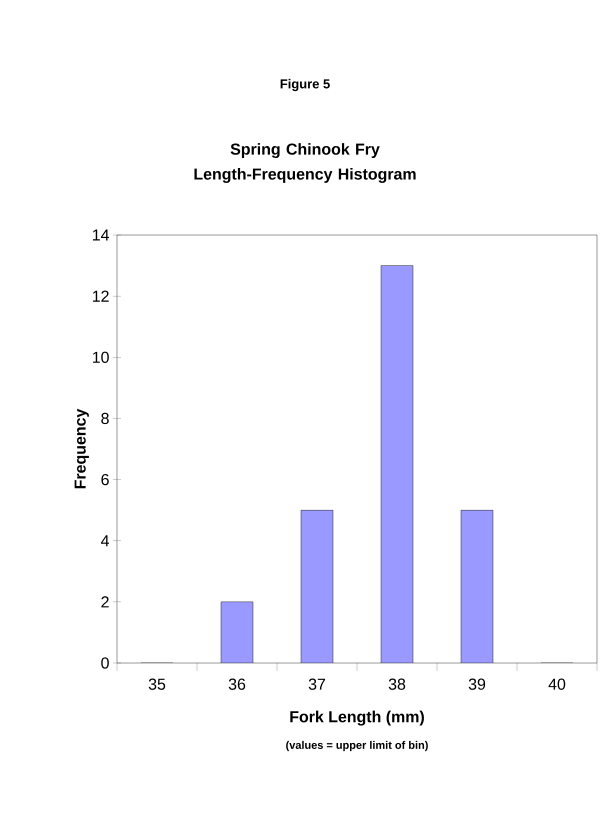  I want to click on x-axis-title: Fork Length (mm), so click(357, 718).